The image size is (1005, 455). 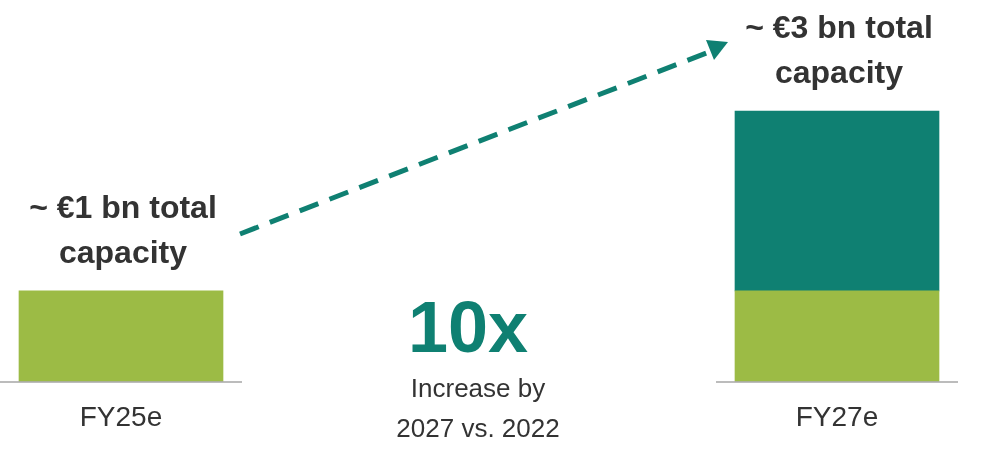 I want to click on annotation: ~ €1 bn total capacity, so click(x=123, y=229).